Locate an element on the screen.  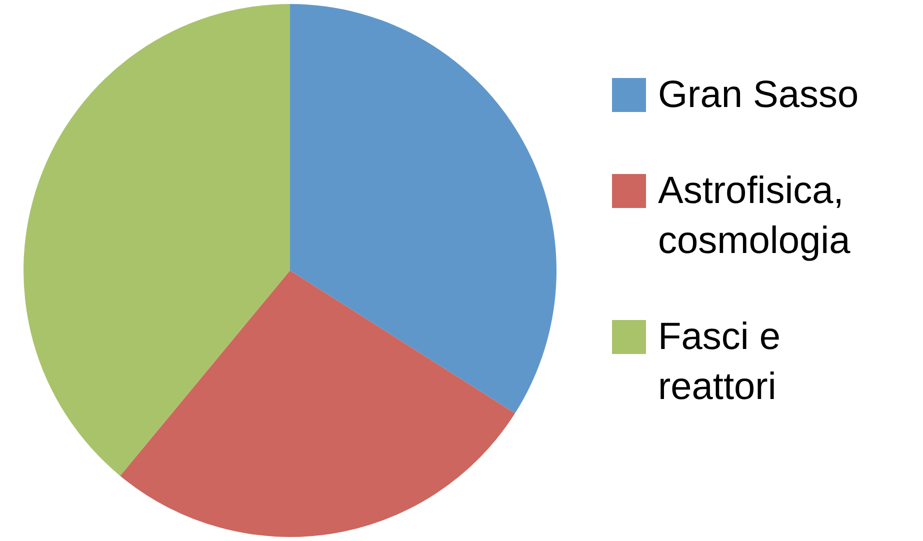
legend-label: Astrofisica, cosmologia is located at coordinates (755, 216).